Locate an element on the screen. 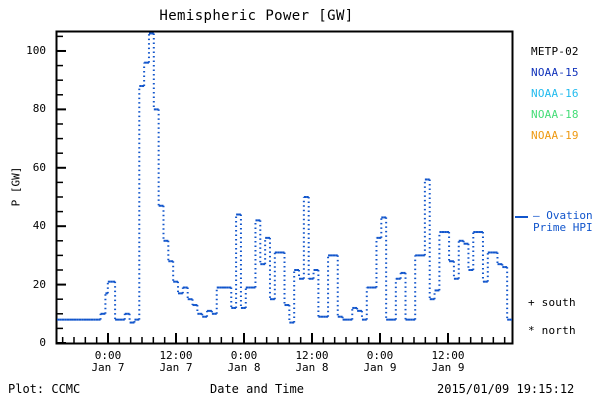  ovation-note-line1: — Ovation is located at coordinates (563, 215).